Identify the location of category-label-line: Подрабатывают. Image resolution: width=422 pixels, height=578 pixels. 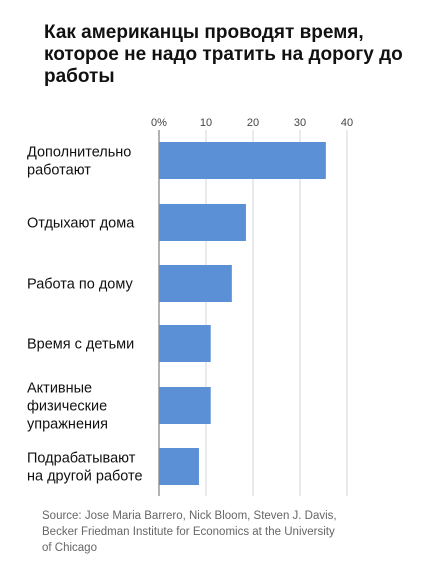
(81, 459).